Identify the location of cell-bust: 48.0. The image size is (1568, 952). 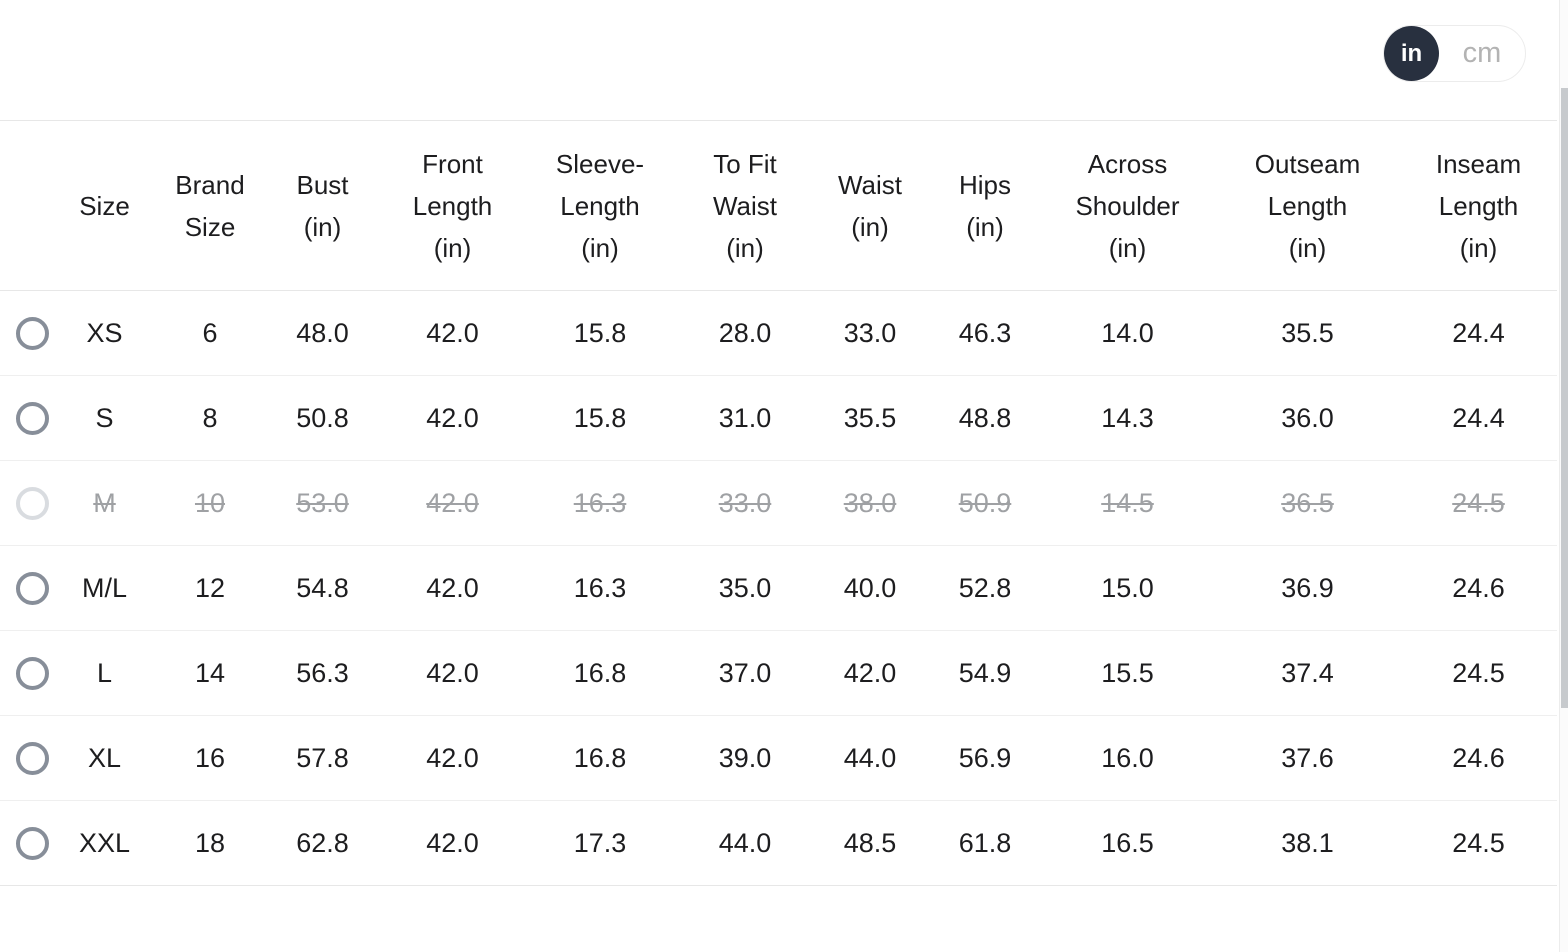
(322, 332).